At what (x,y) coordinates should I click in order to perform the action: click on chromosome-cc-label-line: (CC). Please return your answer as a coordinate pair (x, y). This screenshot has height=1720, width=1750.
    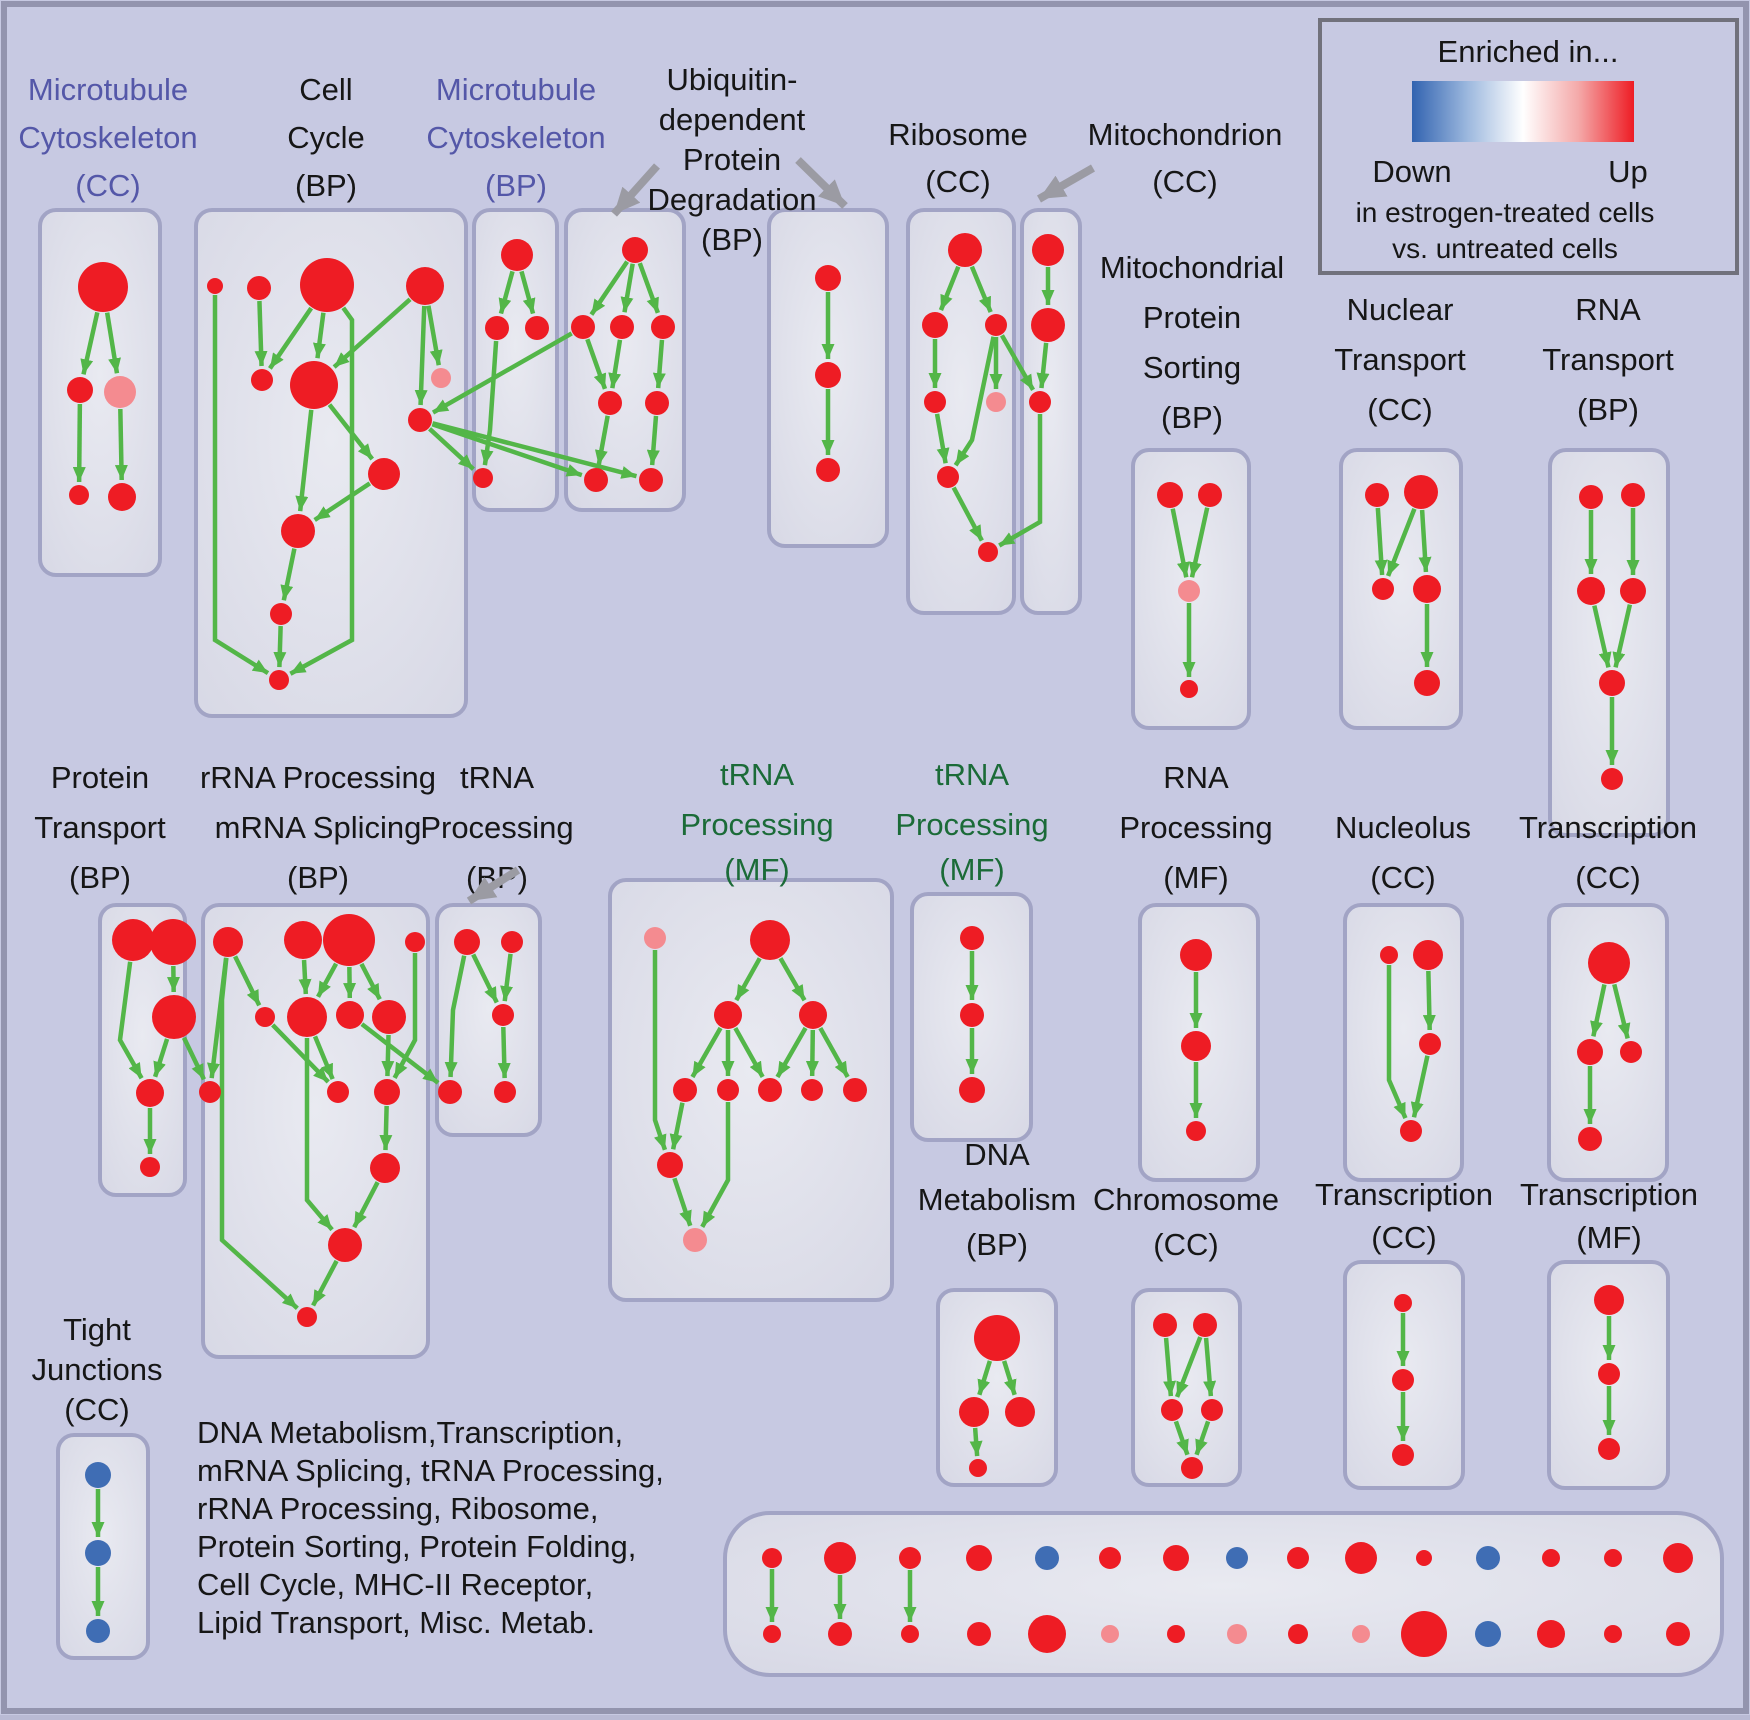
    Looking at the image, I should click on (1185, 1244).